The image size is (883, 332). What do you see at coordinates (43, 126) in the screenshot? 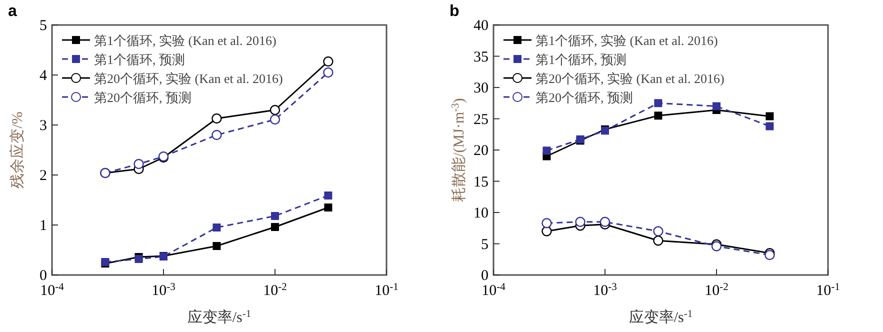
I see `y-tick-label: 3` at bounding box center [43, 126].